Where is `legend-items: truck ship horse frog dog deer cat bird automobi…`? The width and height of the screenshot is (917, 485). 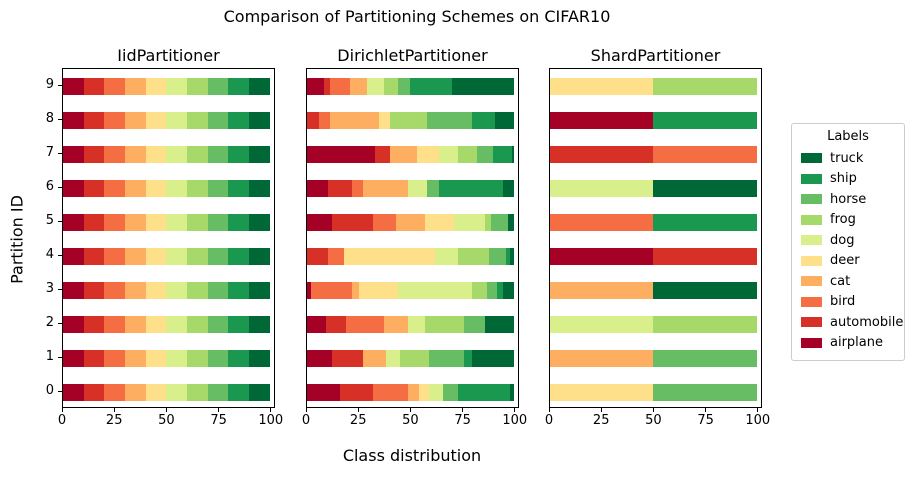
legend-items: truck ship horse frog dog deer cat bird automobi… is located at coordinates (852, 250).